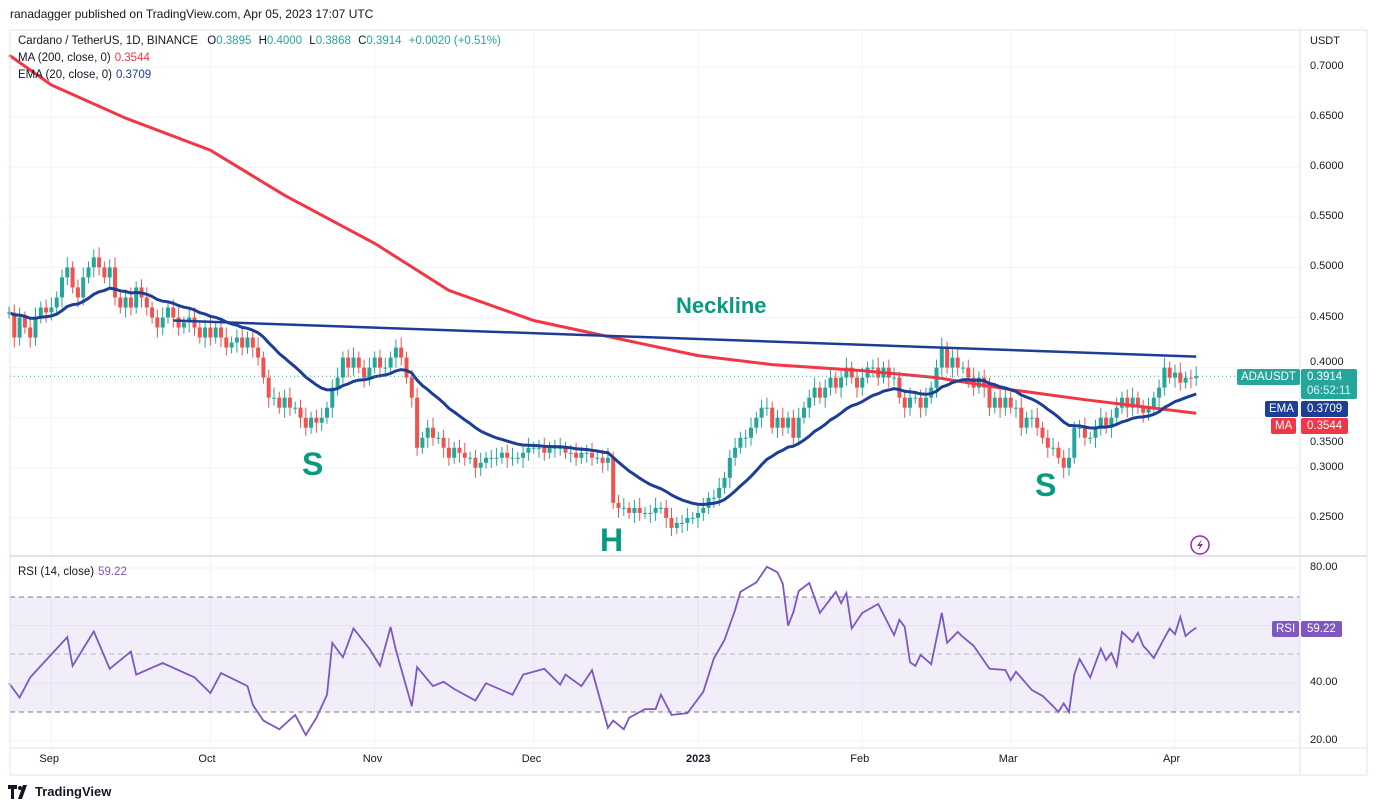 The image size is (1377, 810). I want to click on high-label: H, so click(262, 41).